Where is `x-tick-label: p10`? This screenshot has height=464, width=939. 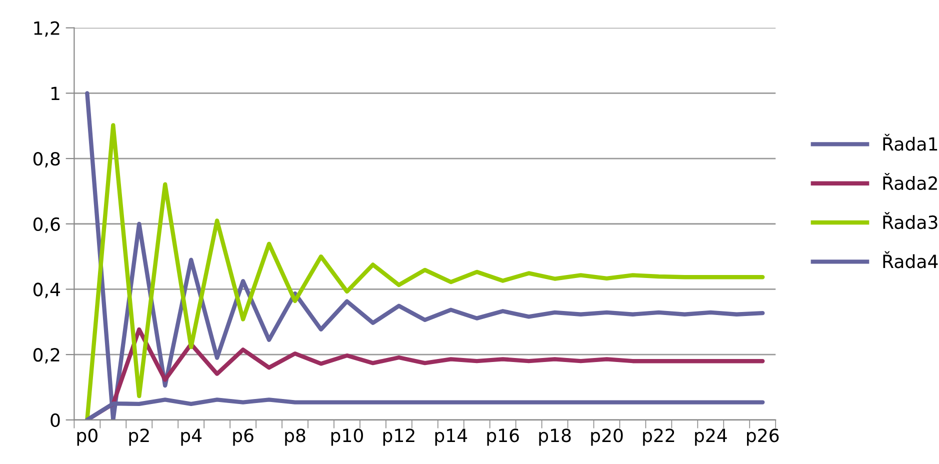
x-tick-label: p10 is located at coordinates (347, 437).